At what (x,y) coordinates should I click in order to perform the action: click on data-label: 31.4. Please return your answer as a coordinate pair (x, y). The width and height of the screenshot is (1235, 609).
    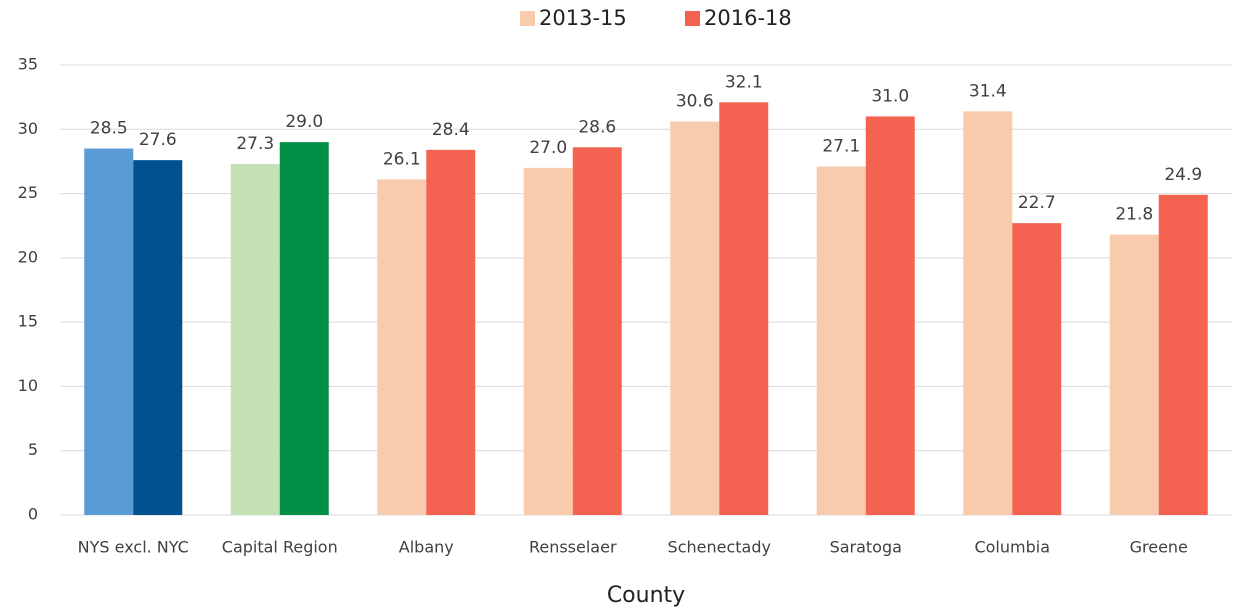
    Looking at the image, I should click on (988, 91).